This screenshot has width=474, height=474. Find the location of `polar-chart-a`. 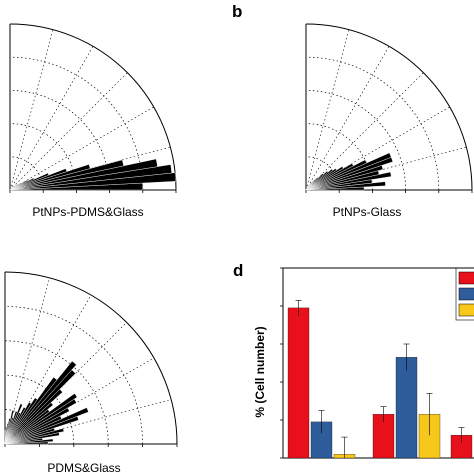

polar-chart-a is located at coordinates (93, 108).